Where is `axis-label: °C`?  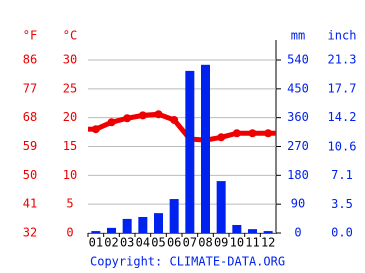
axis-label: °C is located at coordinates (70, 36).